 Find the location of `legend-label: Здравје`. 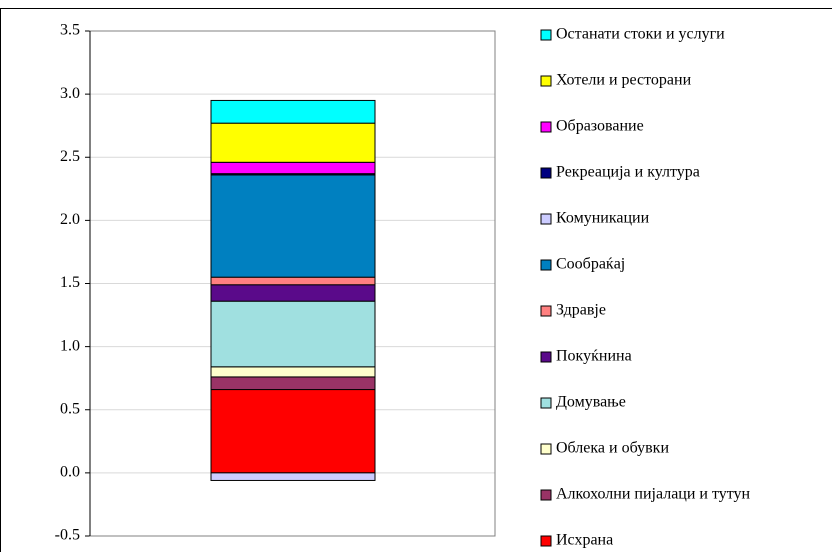

legend-label: Здравје is located at coordinates (581, 310).